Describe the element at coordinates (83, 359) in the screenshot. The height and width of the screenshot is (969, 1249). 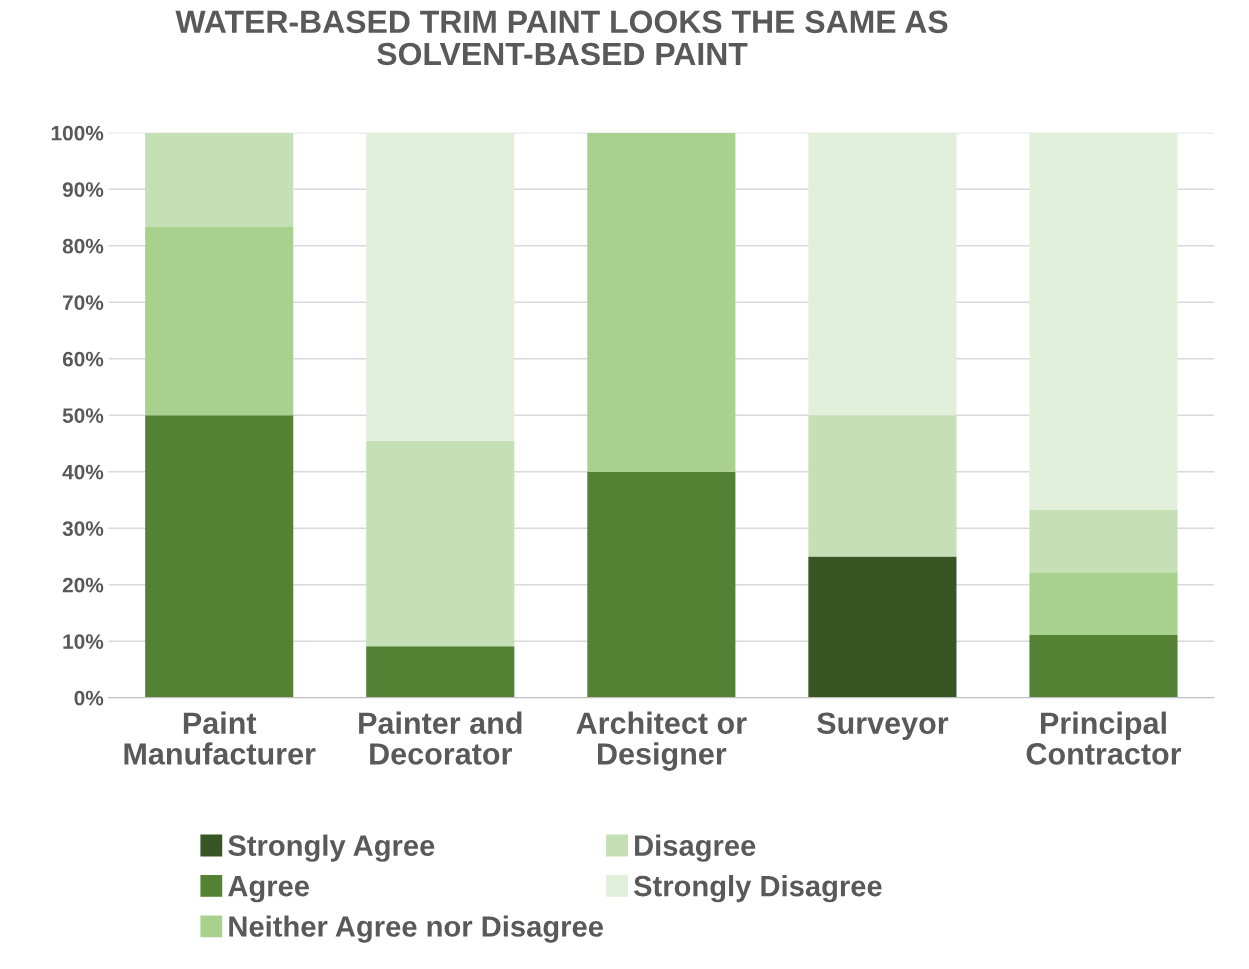
I see `y-tick-label: 60%` at that location.